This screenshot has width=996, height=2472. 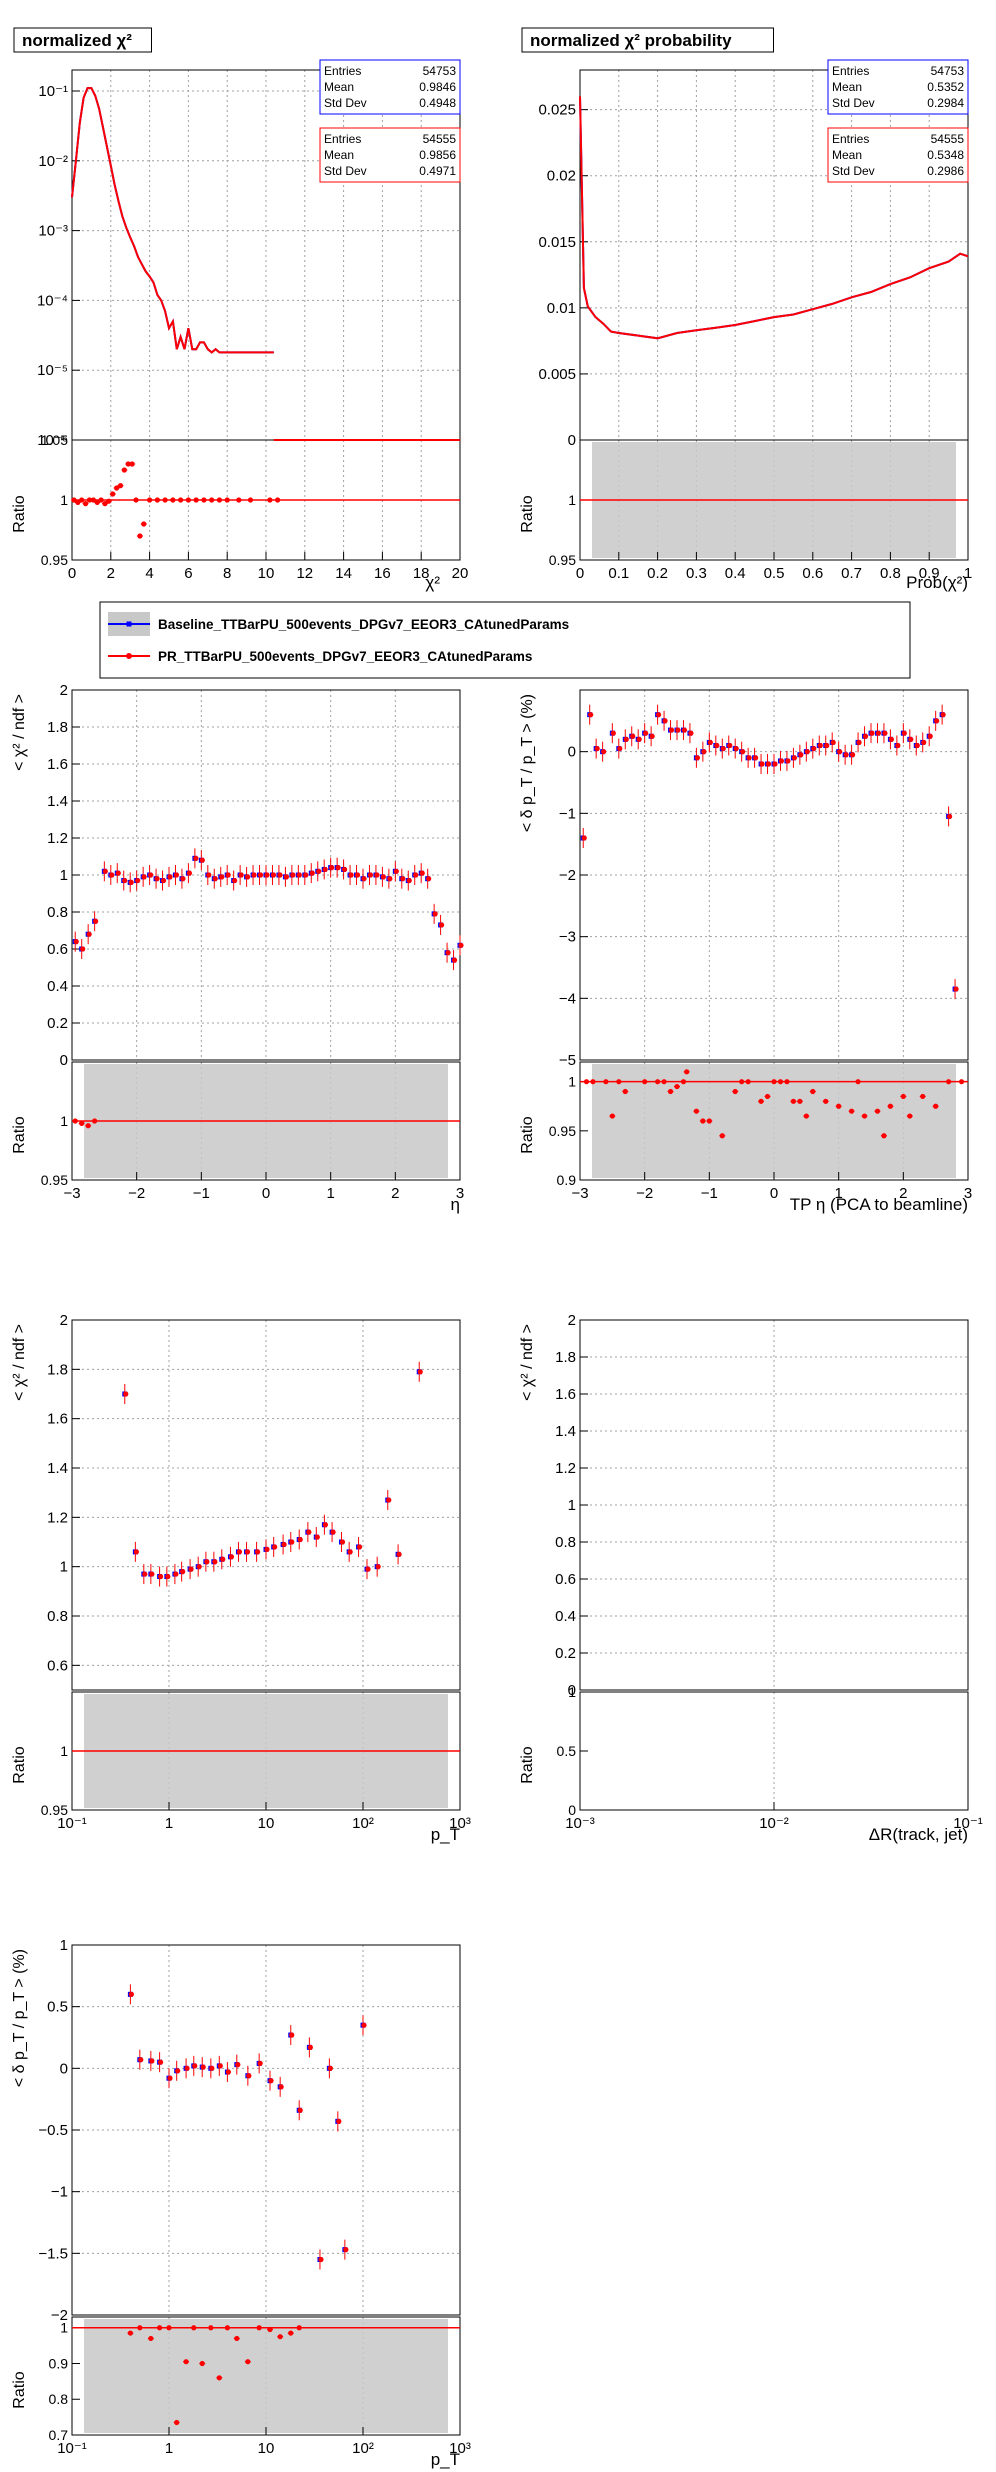 I want to click on x-tick-label: 0.9, so click(x=929, y=573).